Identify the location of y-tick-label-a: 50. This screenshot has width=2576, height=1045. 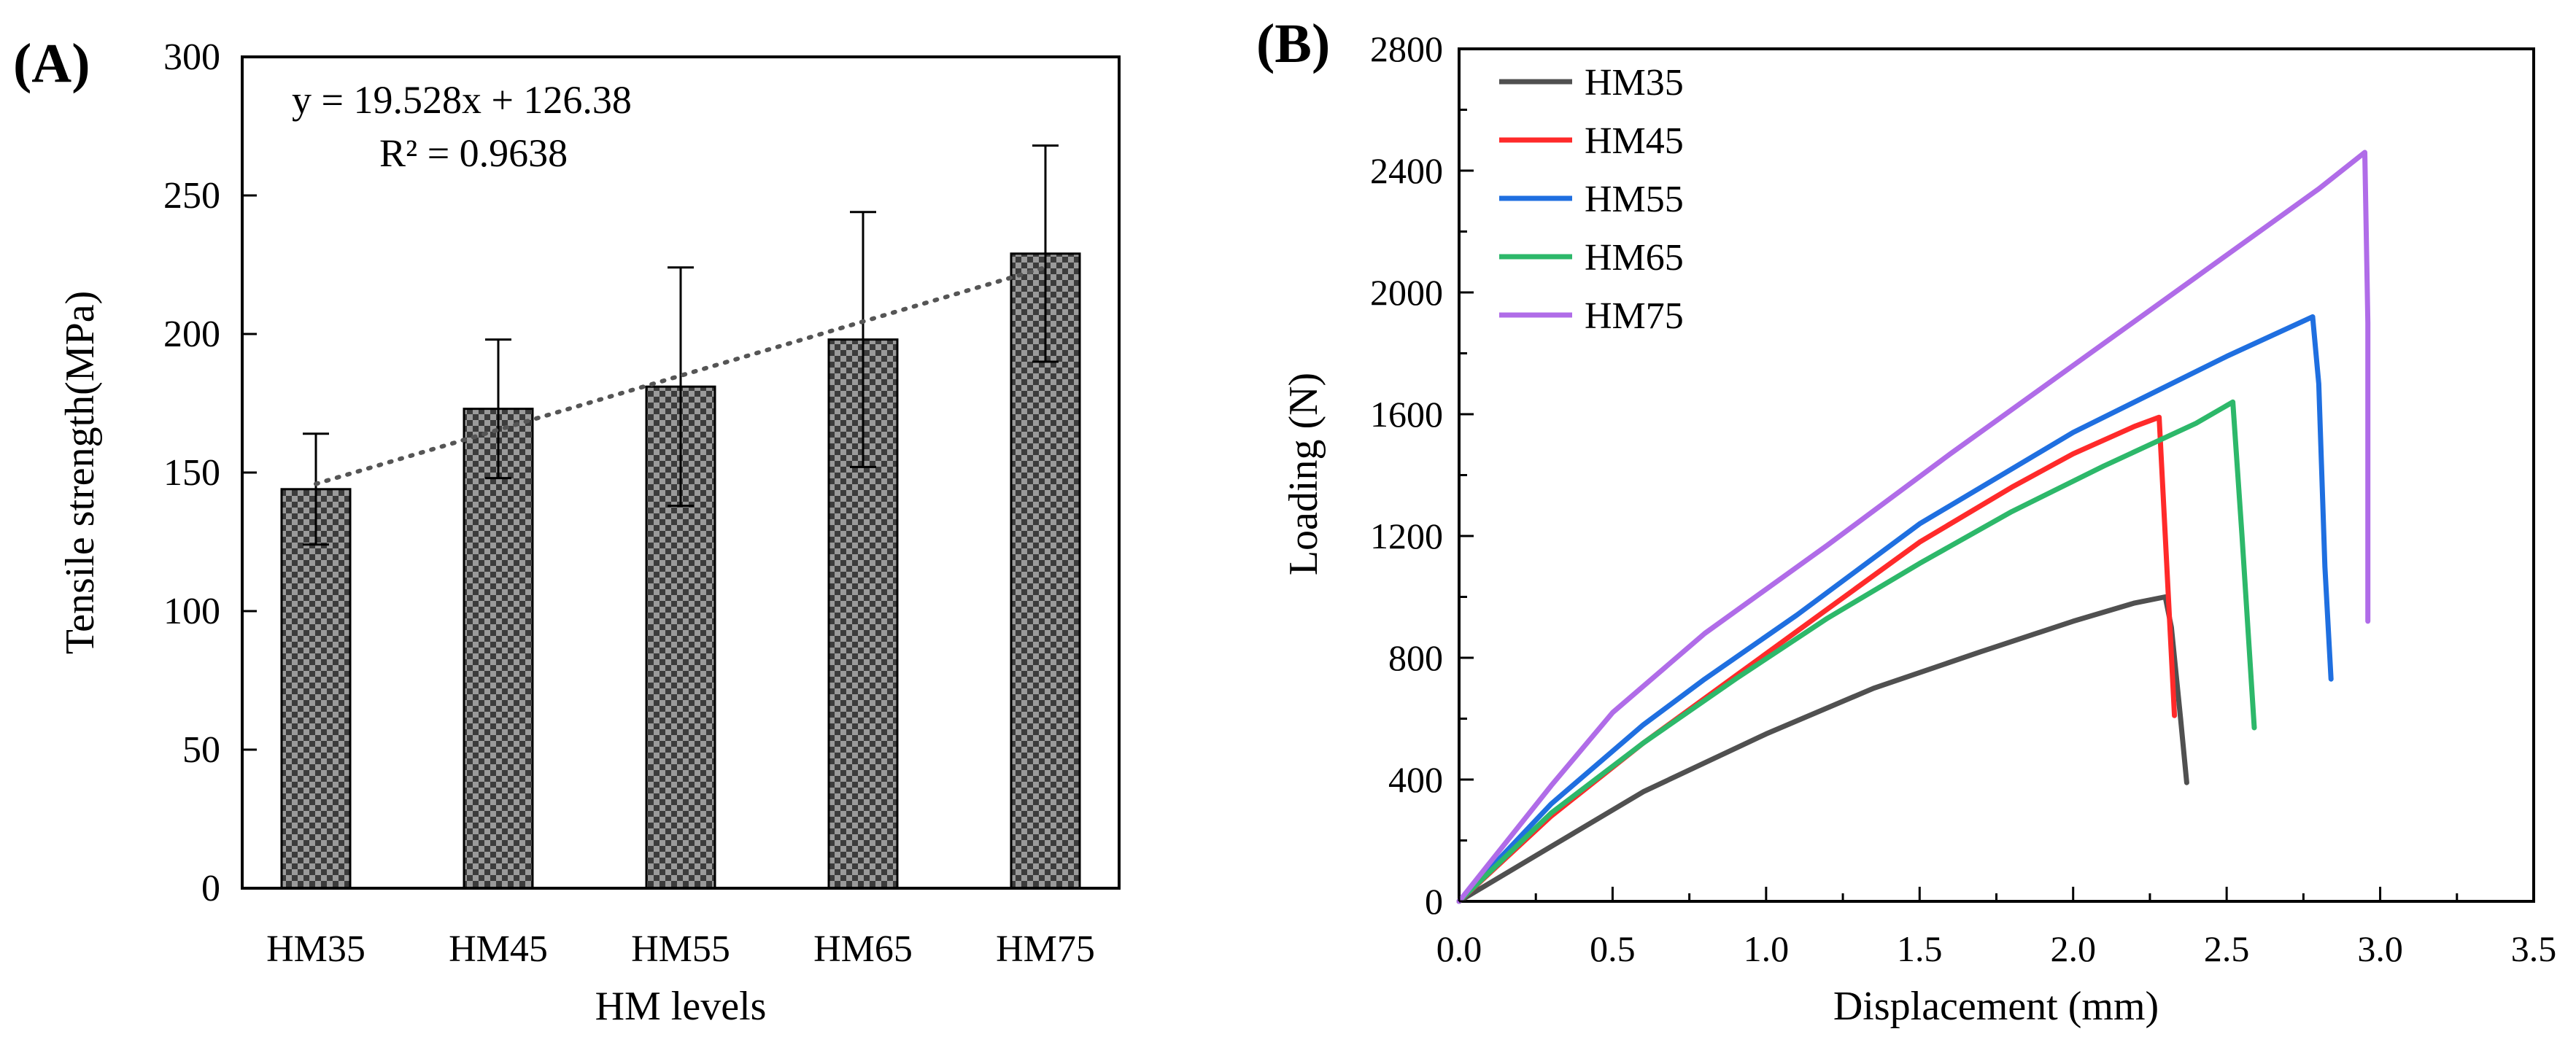
(201, 750).